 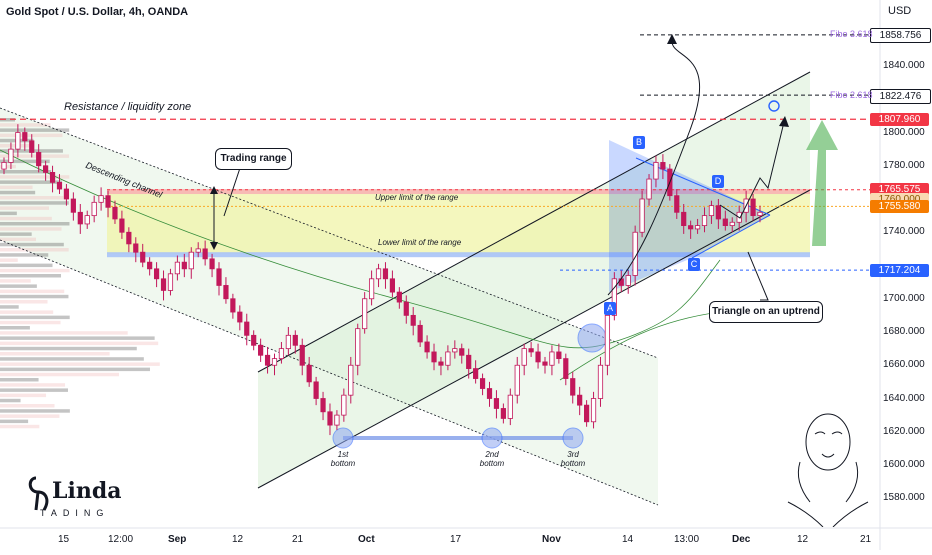 I want to click on price-level-tag: 1807.960, so click(x=899, y=119).